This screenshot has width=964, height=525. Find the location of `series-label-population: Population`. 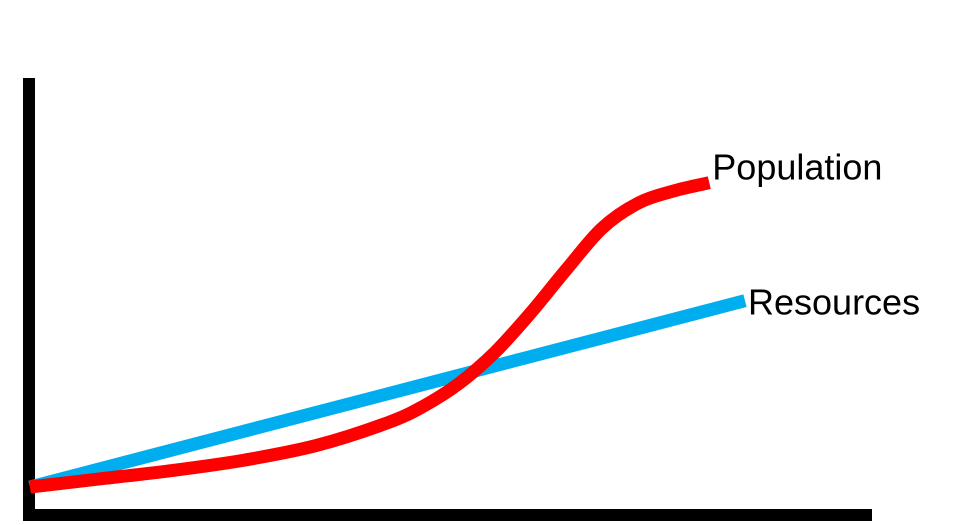

series-label-population: Population is located at coordinates (797, 167).